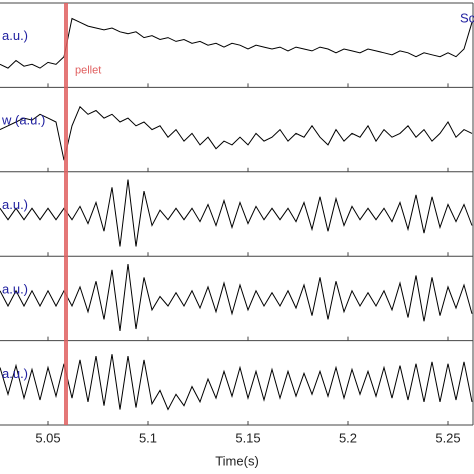  What do you see at coordinates (47, 437) in the screenshot?
I see `x-tick-label: 5.05` at bounding box center [47, 437].